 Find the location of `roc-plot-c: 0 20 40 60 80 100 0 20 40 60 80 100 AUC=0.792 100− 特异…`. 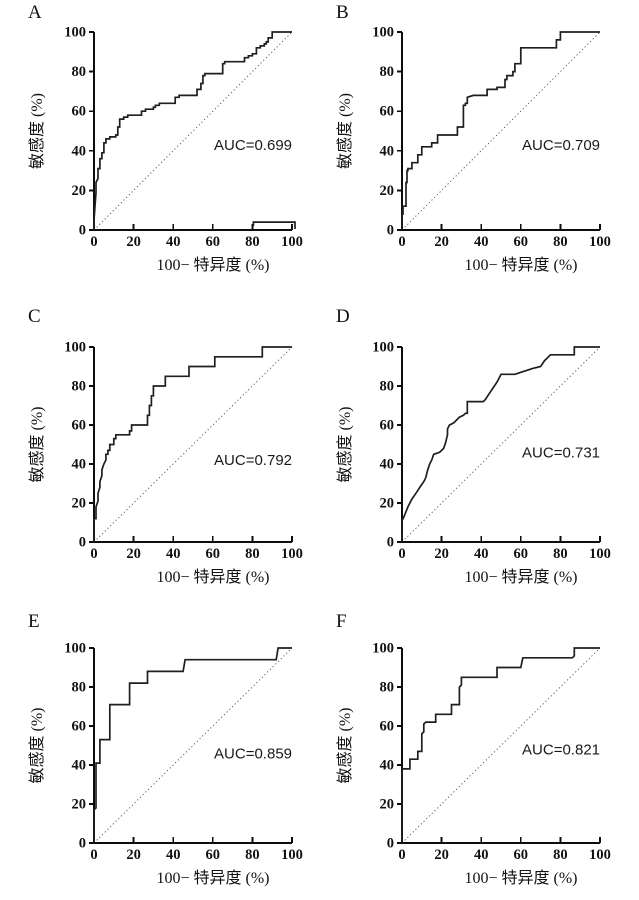

roc-plot-c: 0 20 40 60 80 100 0 20 40 60 80 100 AUC=0.792 100− 特异… is located at coordinates (165, 463).